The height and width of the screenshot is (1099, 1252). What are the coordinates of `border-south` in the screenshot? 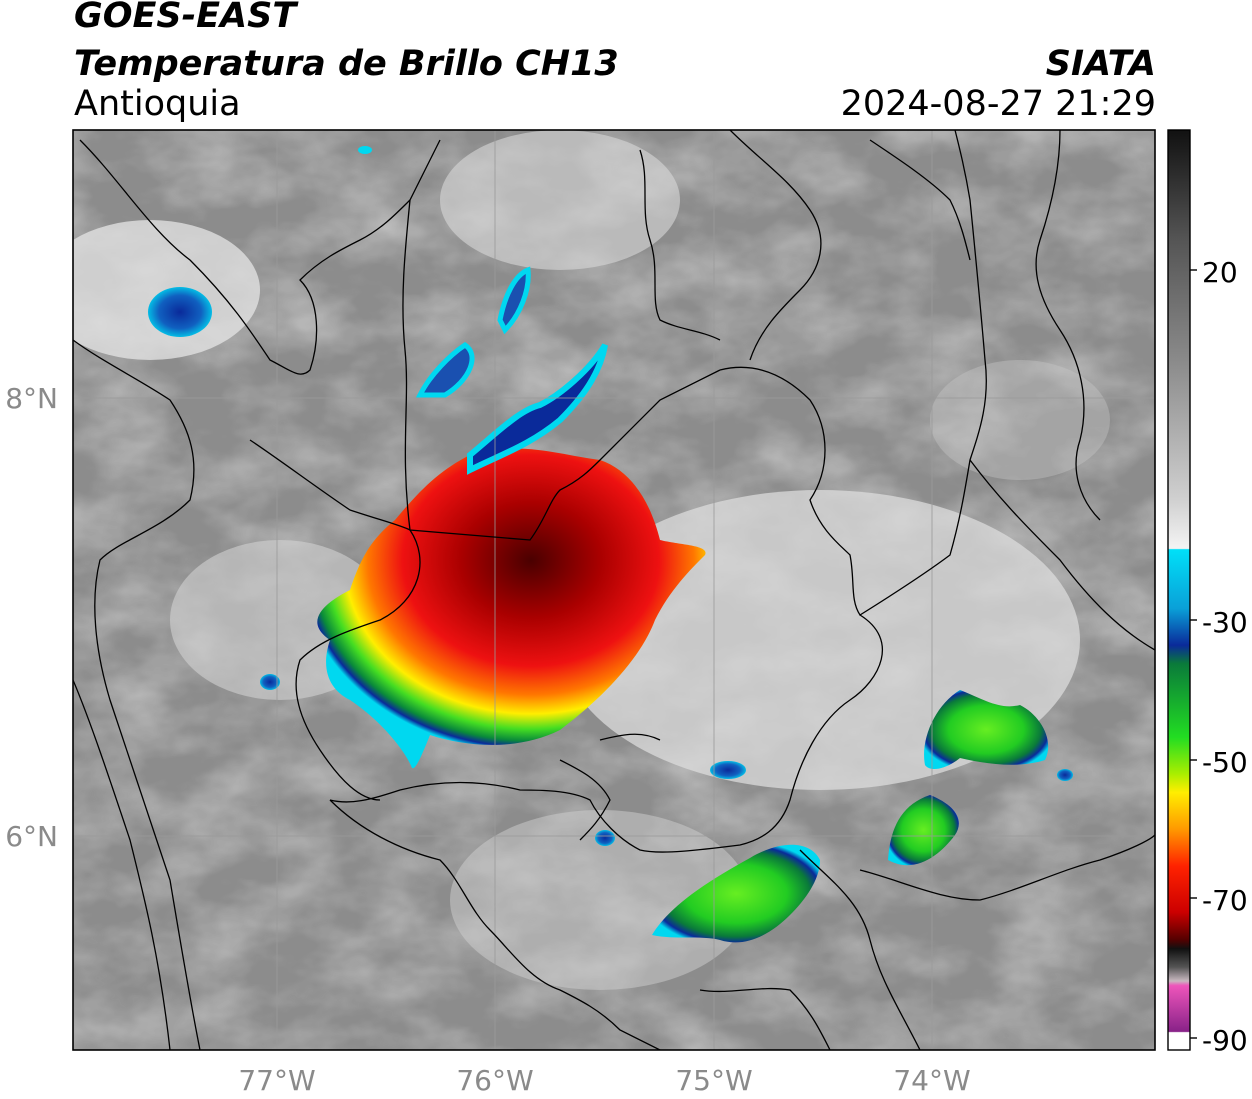 It's located at (765, 1018).